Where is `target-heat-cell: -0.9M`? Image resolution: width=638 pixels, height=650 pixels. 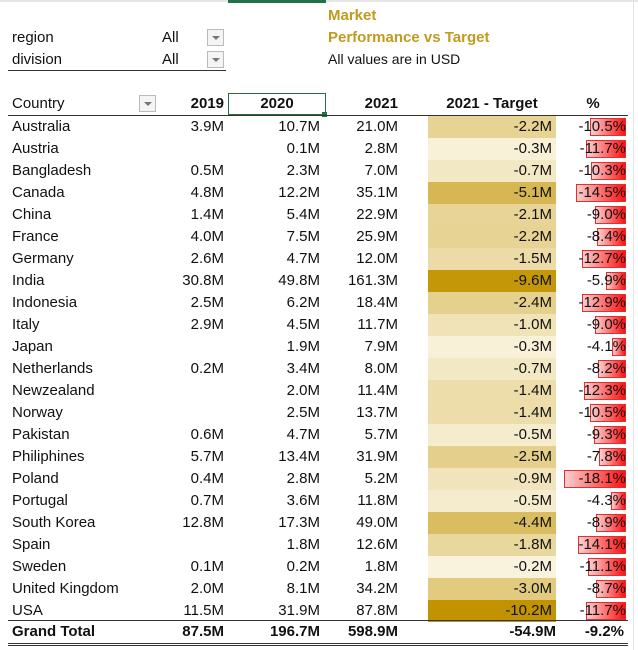 target-heat-cell: -0.9M is located at coordinates (492, 479).